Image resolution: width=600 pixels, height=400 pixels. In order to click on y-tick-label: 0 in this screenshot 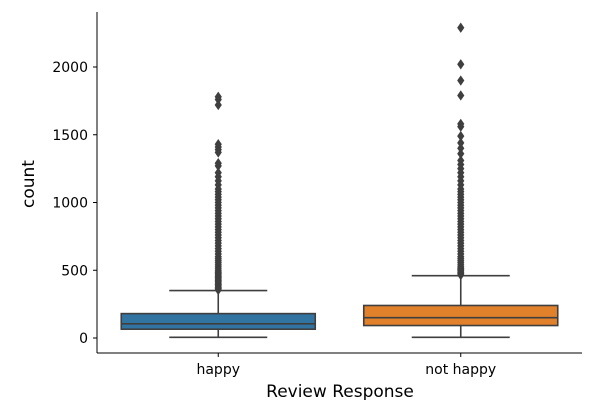, I will do `click(83, 339)`.